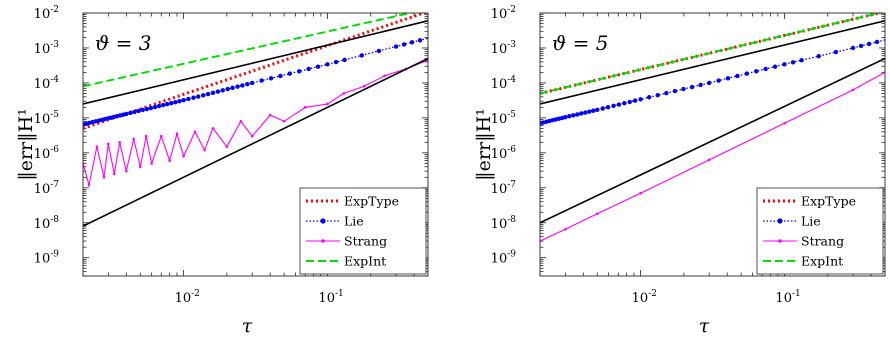 Image resolution: width=890 pixels, height=338 pixels. What do you see at coordinates (47, 188) in the screenshot?
I see `y-tick-label: 10⁻⁷` at bounding box center [47, 188].